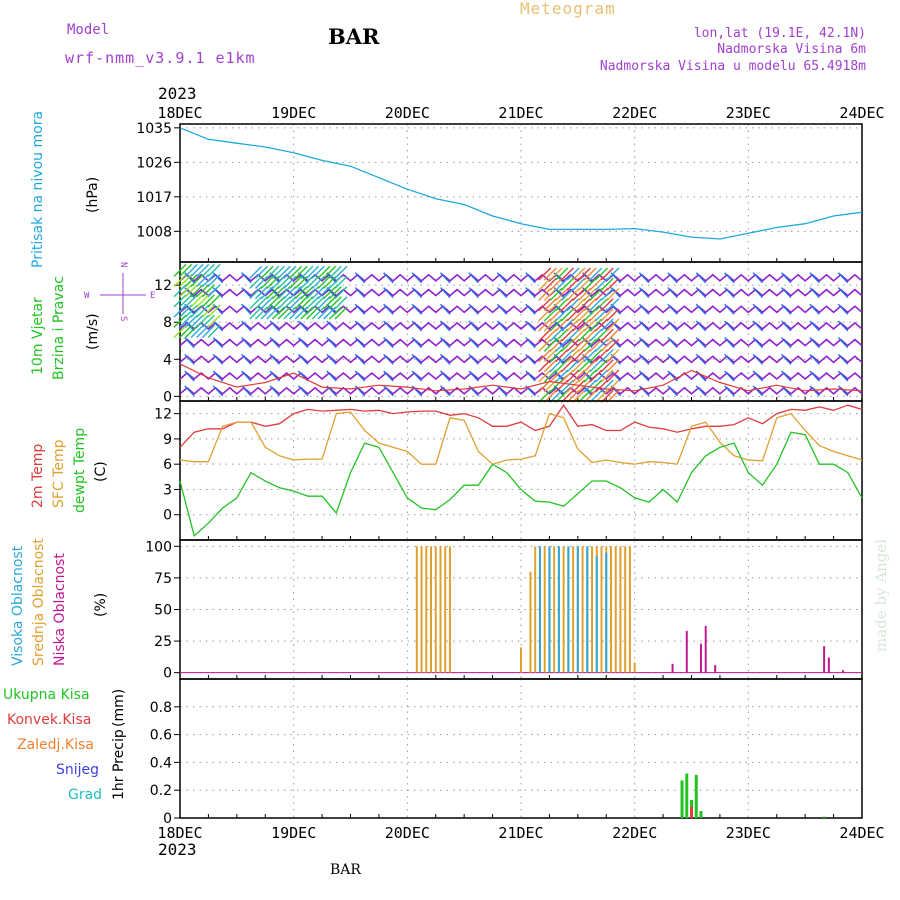 The height and width of the screenshot is (900, 900). Describe the element at coordinates (167, 360) in the screenshot. I see `y-tick-label: 4` at that location.